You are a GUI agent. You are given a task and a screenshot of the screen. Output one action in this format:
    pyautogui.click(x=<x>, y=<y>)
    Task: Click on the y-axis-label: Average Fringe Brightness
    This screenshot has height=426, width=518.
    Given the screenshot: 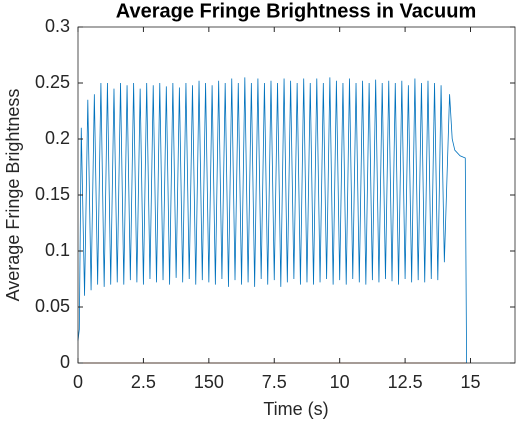 What is the action you would take?
    pyautogui.click(x=13, y=195)
    